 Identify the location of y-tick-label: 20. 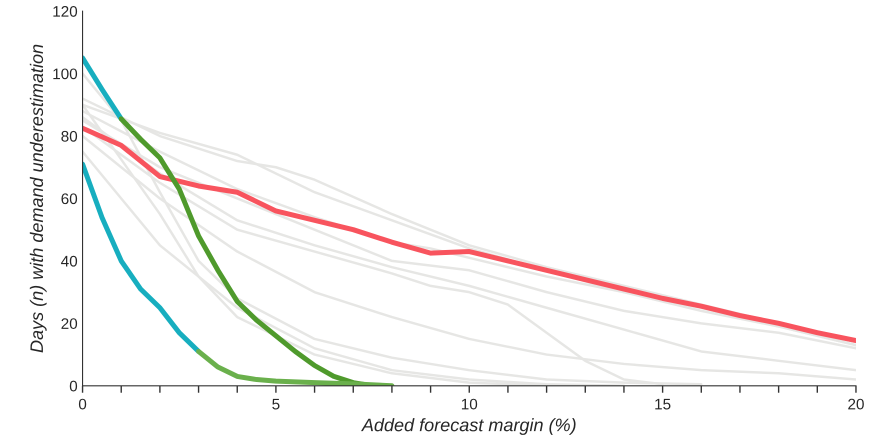
(69, 324).